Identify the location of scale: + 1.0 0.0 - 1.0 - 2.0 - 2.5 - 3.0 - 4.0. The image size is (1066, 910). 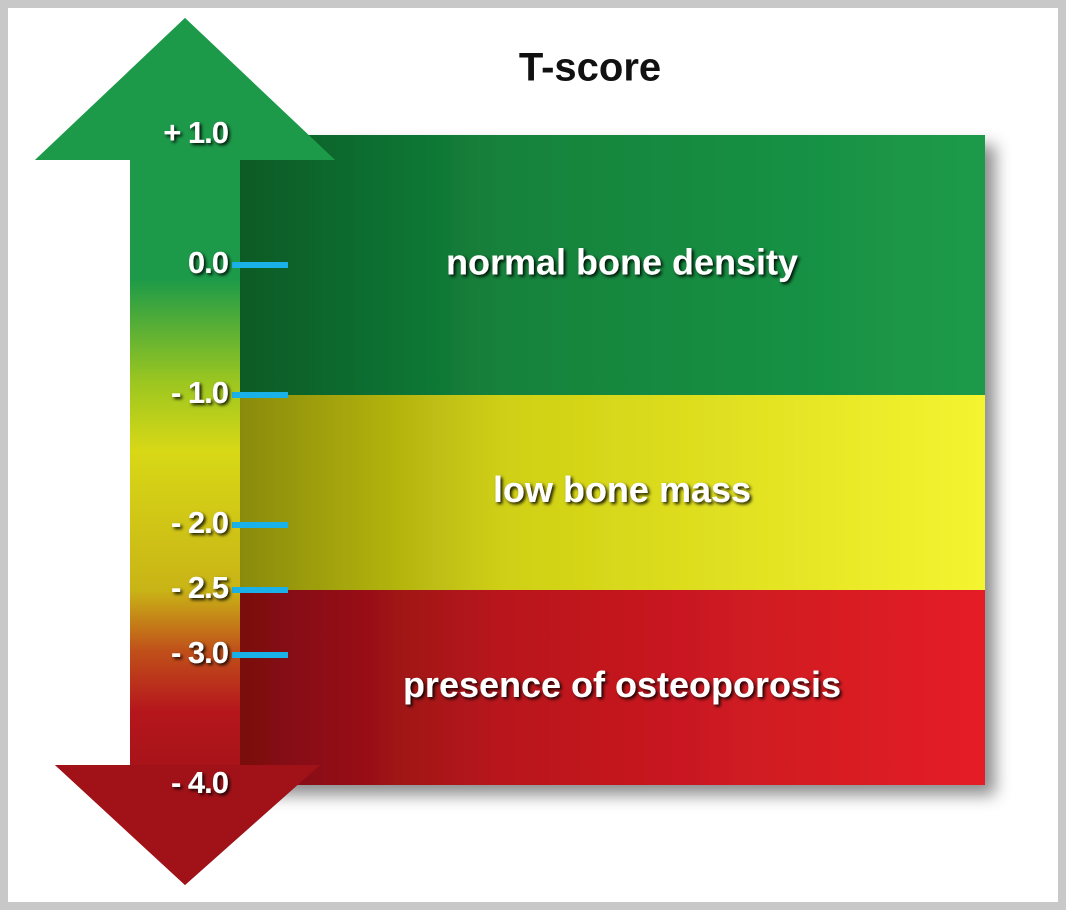
(225, 457).